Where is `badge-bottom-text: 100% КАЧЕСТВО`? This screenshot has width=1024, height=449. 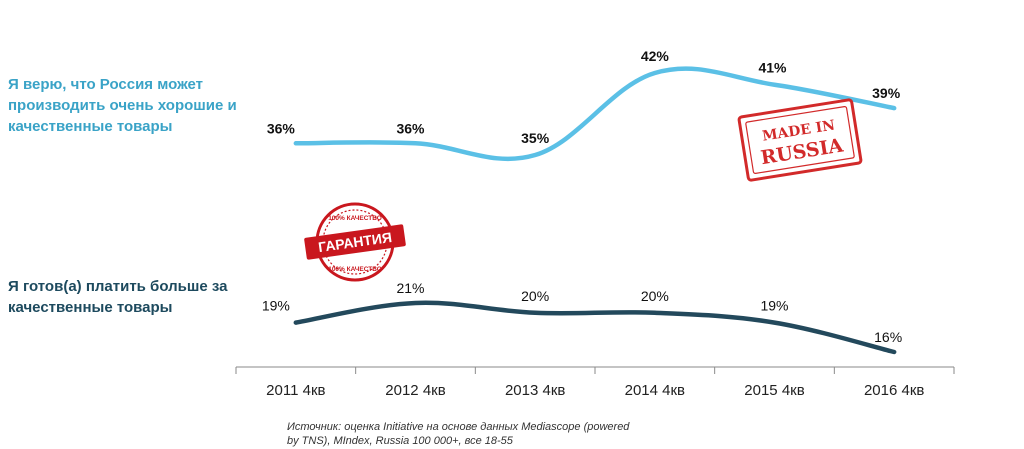
badge-bottom-text: 100% КАЧЕСТВО is located at coordinates (355, 269).